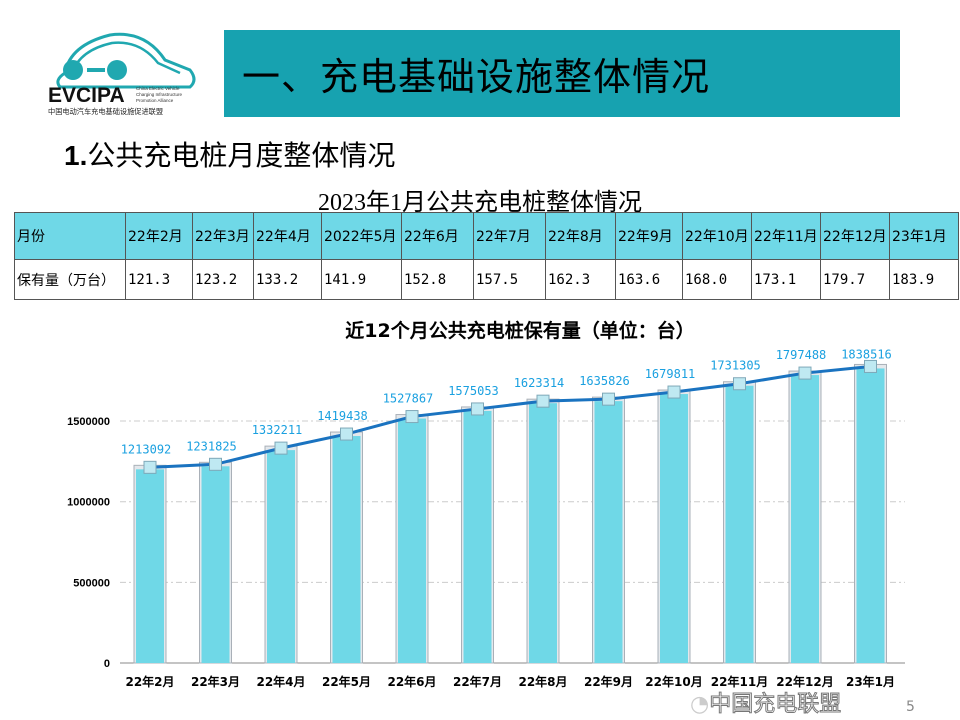 The height and width of the screenshot is (720, 960). Describe the element at coordinates (910, 707) in the screenshot. I see `page-number: 5` at that location.